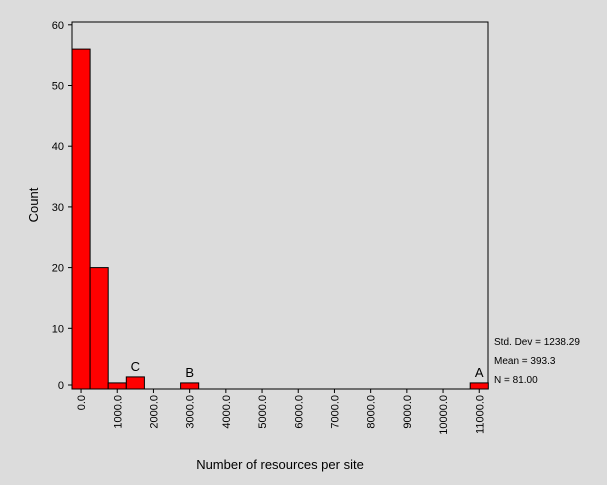 Image resolution: width=607 pixels, height=485 pixels. Describe the element at coordinates (408, 412) in the screenshot. I see `x-tick-label: 9000.0` at that location.